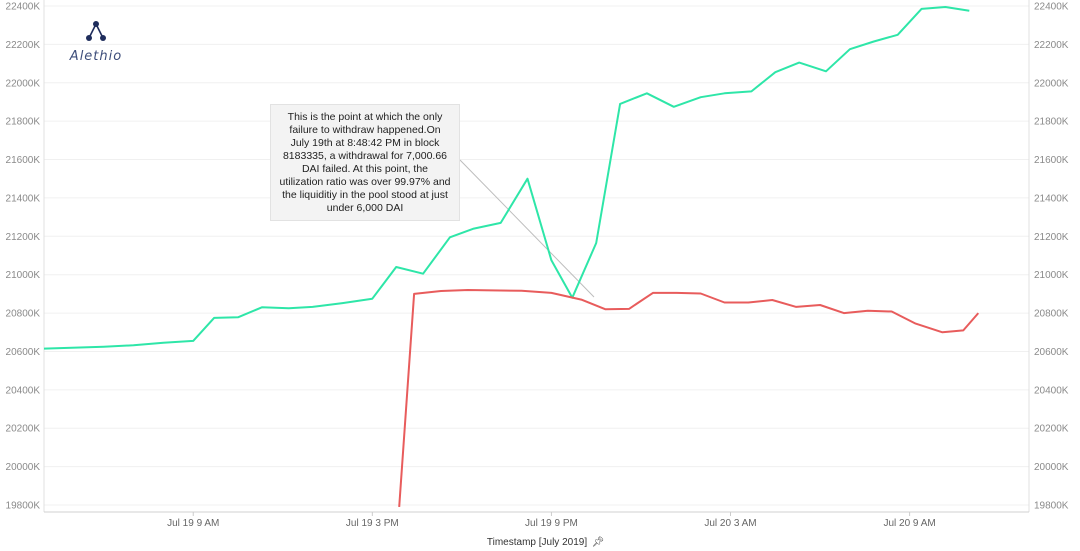  What do you see at coordinates (23, 7) in the screenshot?
I see `y-tick-label-left: 22400K` at bounding box center [23, 7].